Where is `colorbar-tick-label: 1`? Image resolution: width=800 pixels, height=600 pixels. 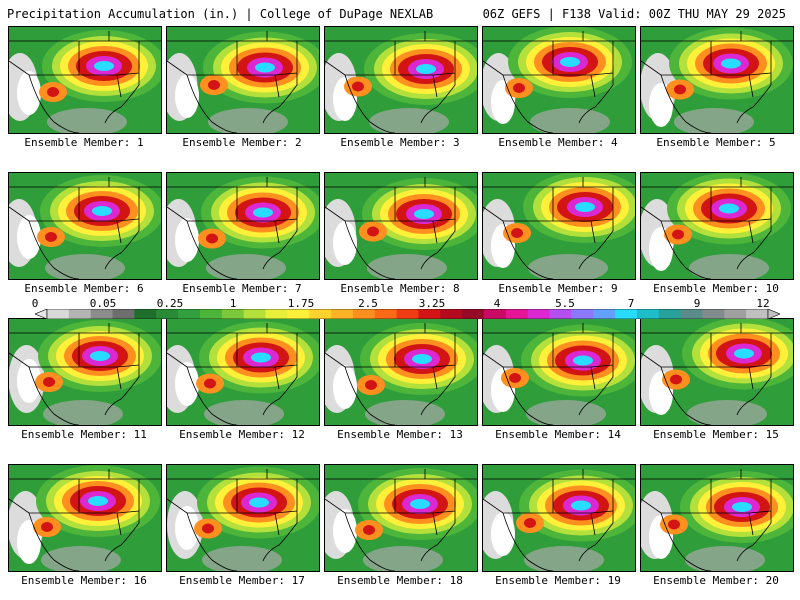
colorbar-tick-label: 1 is located at coordinates (233, 303).